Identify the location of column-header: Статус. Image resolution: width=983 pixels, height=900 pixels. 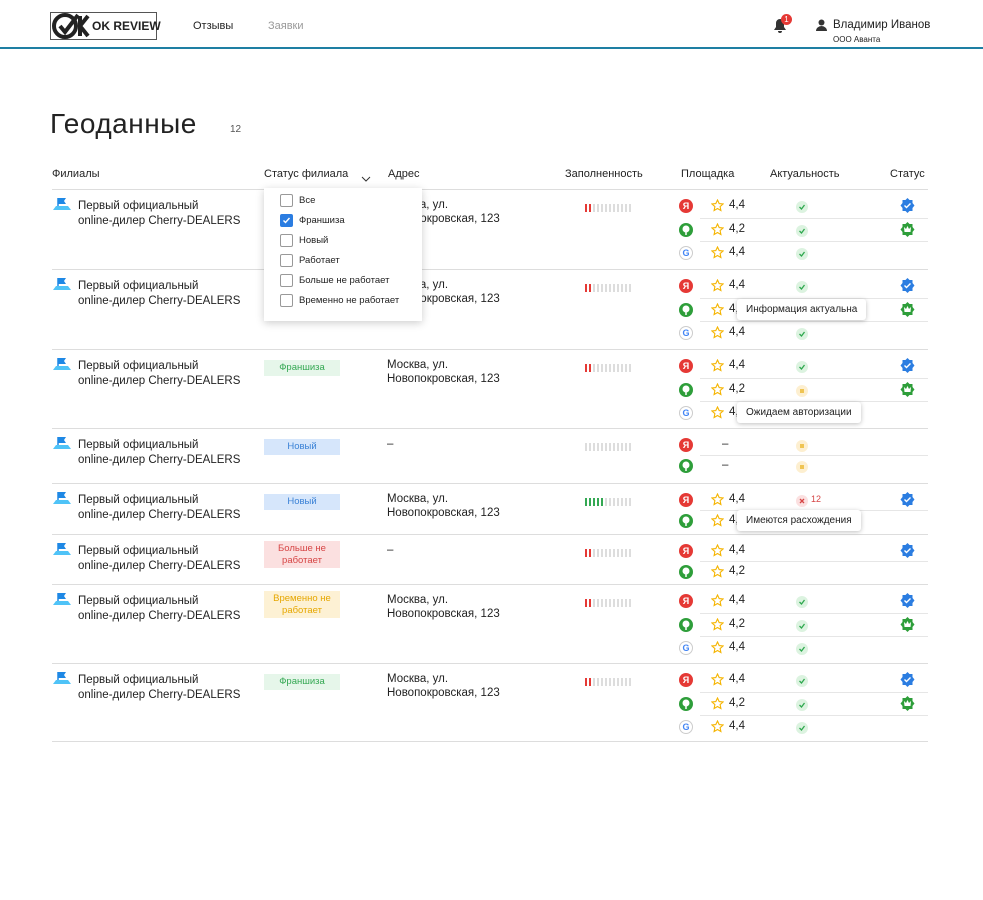
(907, 174).